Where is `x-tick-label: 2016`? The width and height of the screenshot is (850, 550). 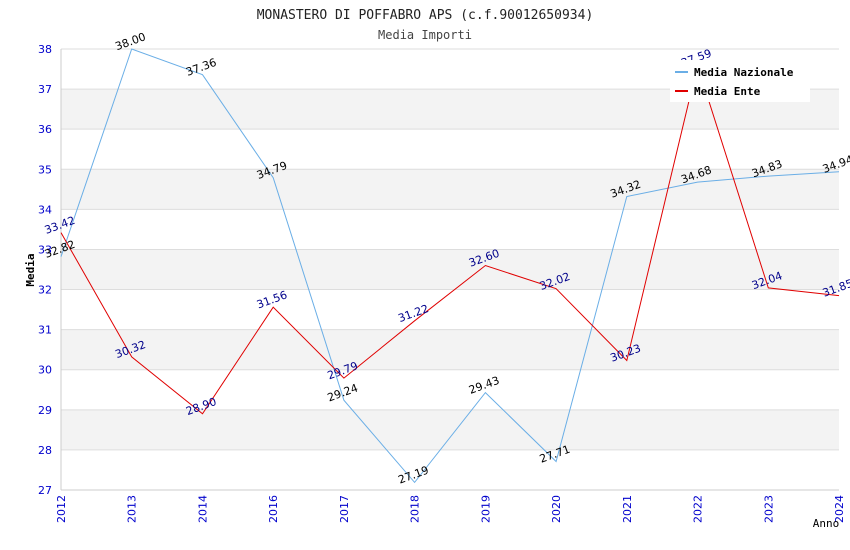 x-tick-label: 2016 is located at coordinates (273, 509).